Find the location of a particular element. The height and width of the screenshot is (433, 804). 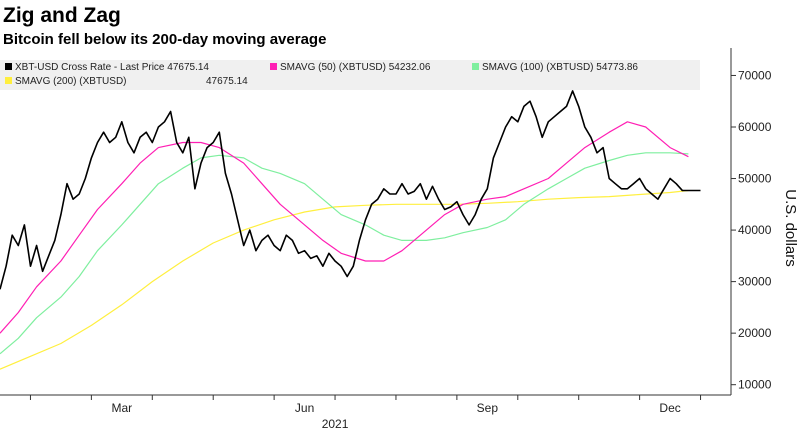

y-tick-label: 40000 is located at coordinates (755, 230).